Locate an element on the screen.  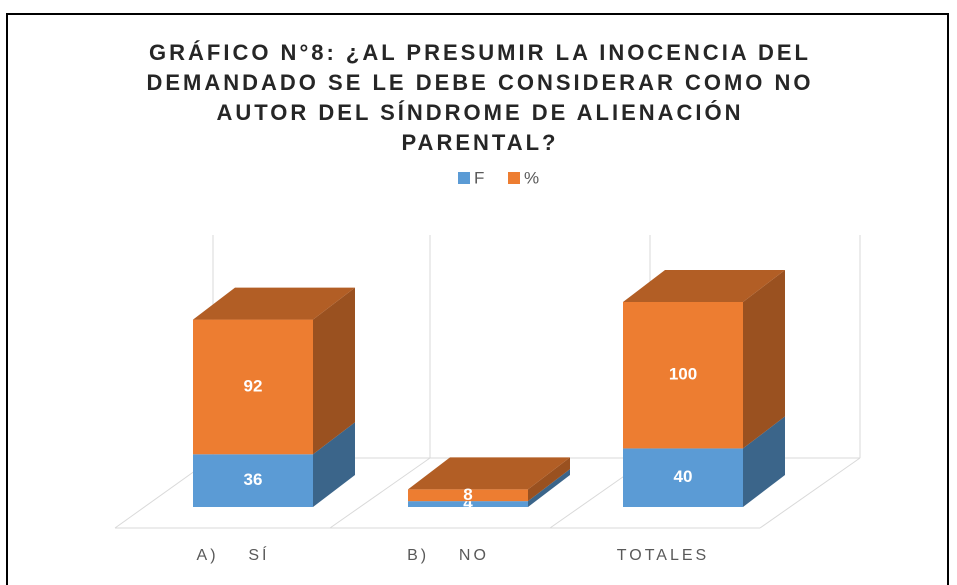
data-label: 36 is located at coordinates (253, 479).